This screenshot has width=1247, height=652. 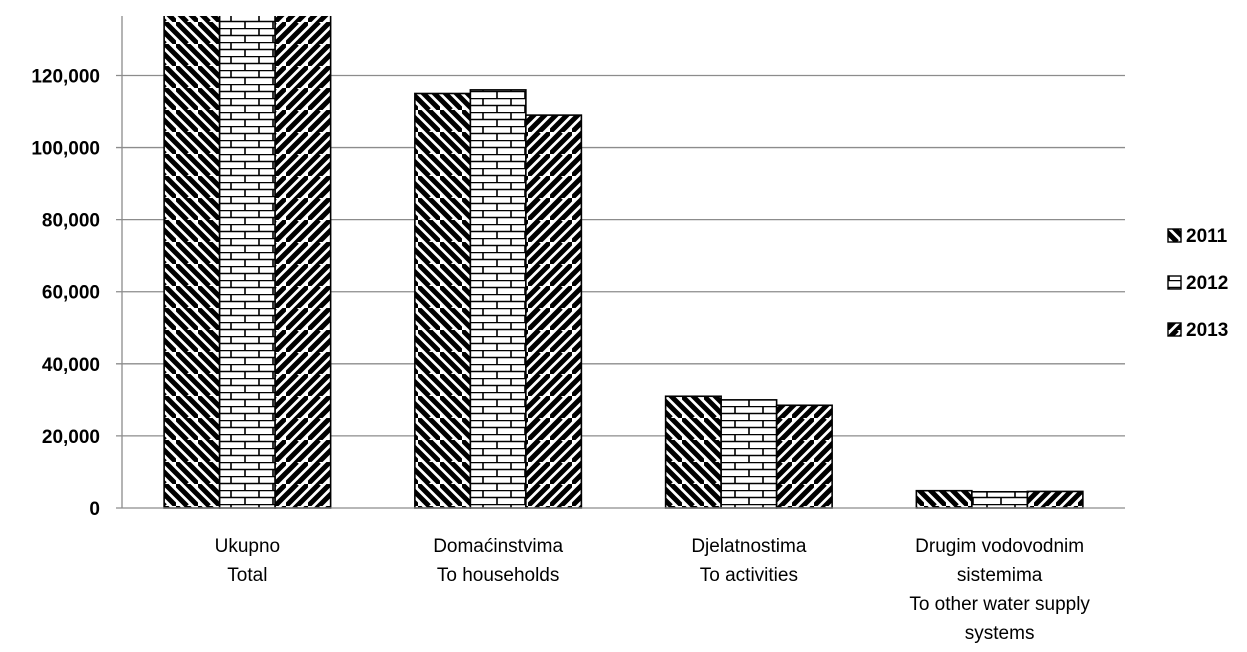 What do you see at coordinates (498, 575) in the screenshot?
I see `x-tick-label: To households` at bounding box center [498, 575].